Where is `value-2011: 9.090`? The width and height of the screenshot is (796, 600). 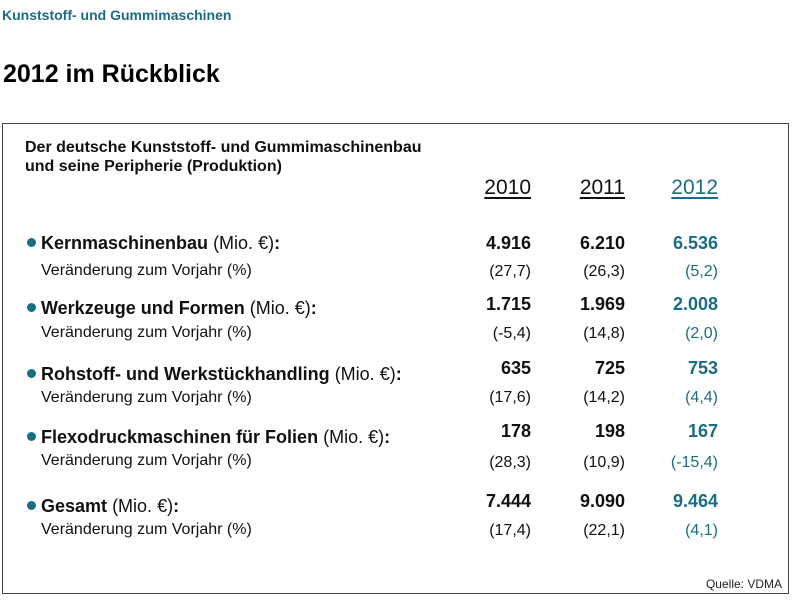
value-2011: 9.090 is located at coordinates (602, 501).